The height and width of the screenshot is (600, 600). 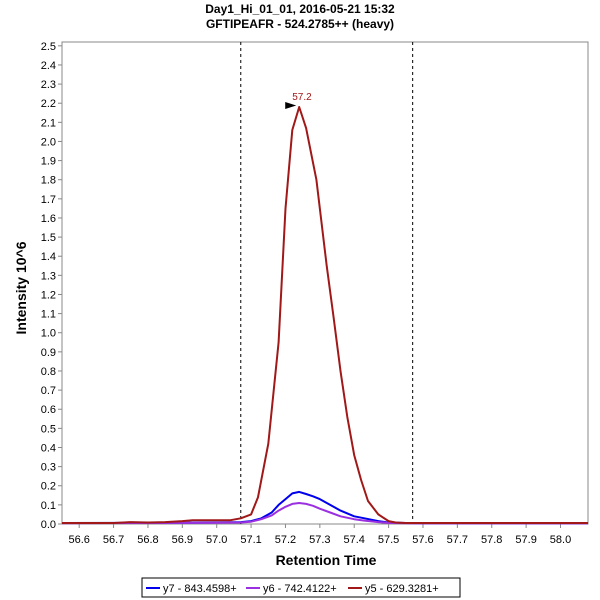 I want to click on y-tick-label: 1.6, so click(x=48, y=219).